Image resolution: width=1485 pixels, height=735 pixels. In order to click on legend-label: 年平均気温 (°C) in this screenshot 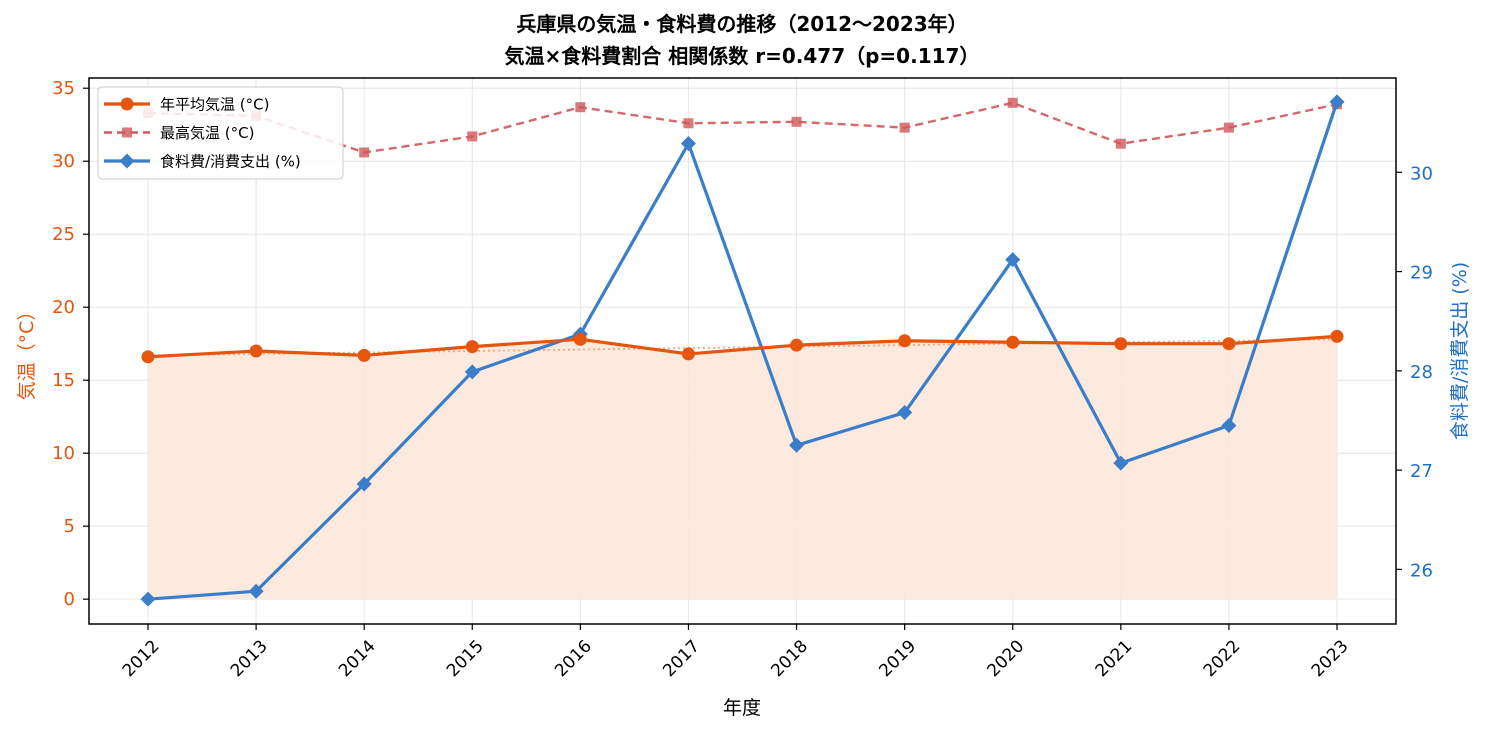, I will do `click(214, 105)`.